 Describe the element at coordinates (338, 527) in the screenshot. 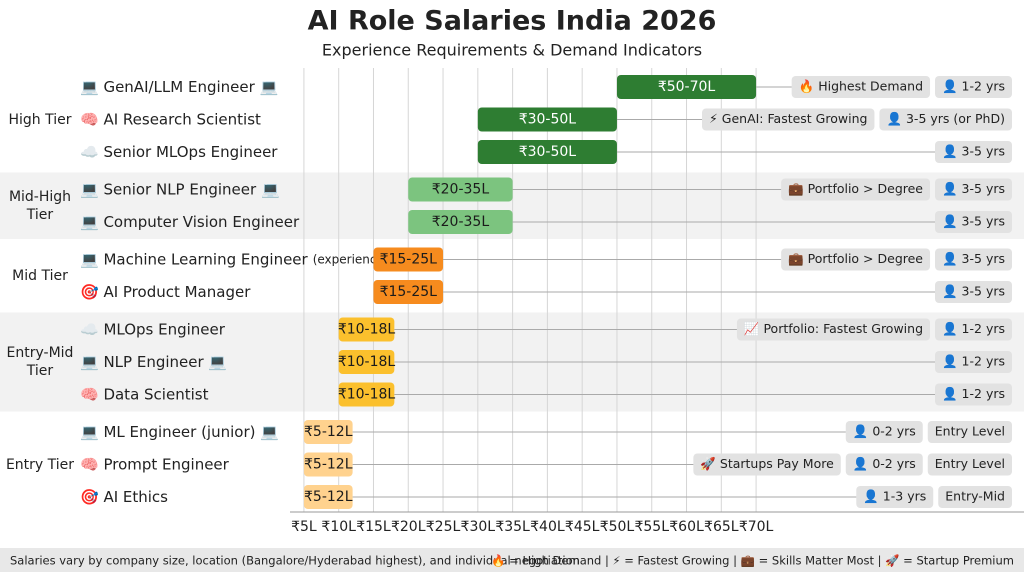

I see `x-tick-label: ₹10L` at that location.